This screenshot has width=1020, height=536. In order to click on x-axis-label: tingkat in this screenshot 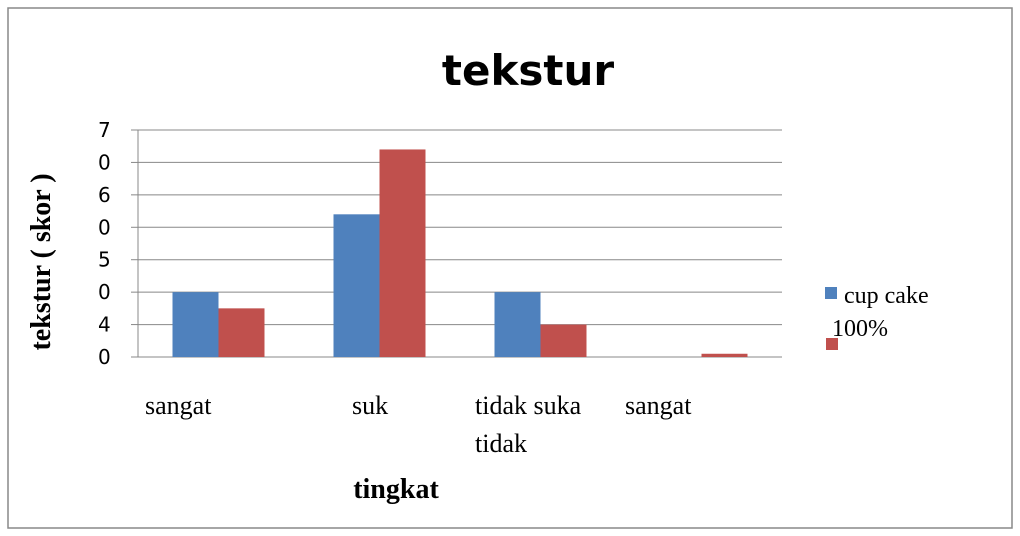, I will do `click(396, 489)`.